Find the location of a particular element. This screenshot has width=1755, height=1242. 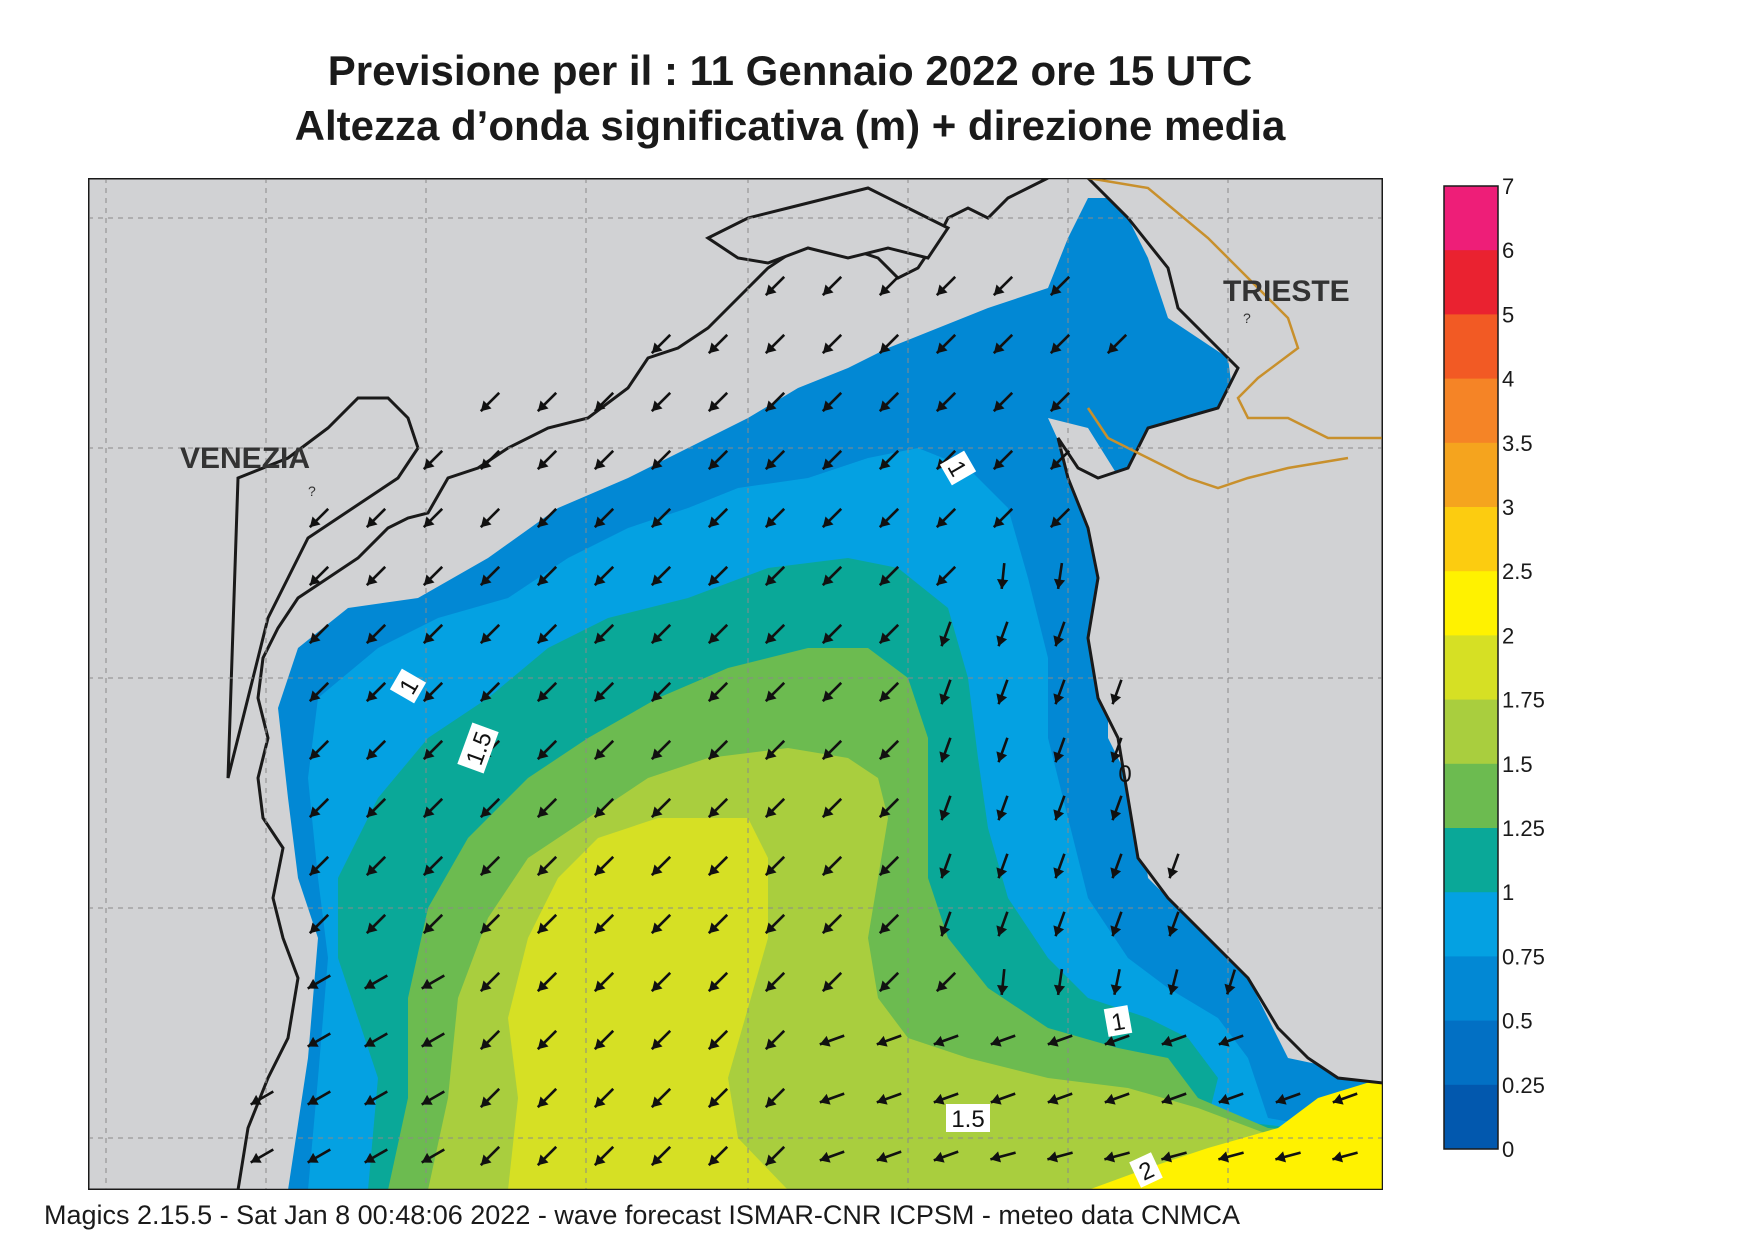

legend-tick-label: 1 is located at coordinates (1508, 892).